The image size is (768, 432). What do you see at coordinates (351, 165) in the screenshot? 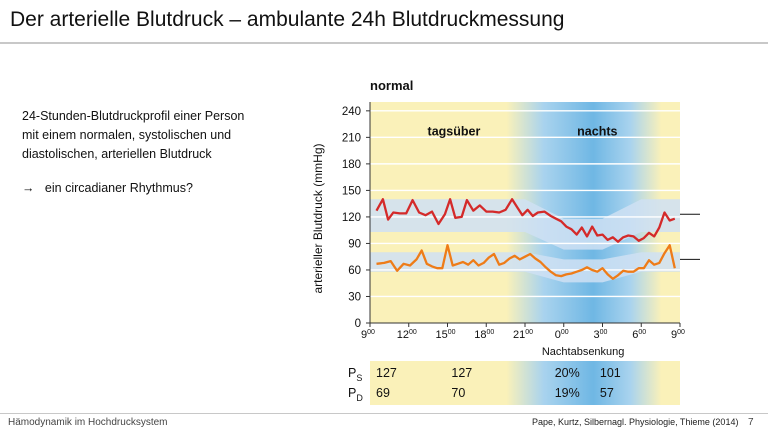
I see `y-tick-label: 180` at bounding box center [351, 165].